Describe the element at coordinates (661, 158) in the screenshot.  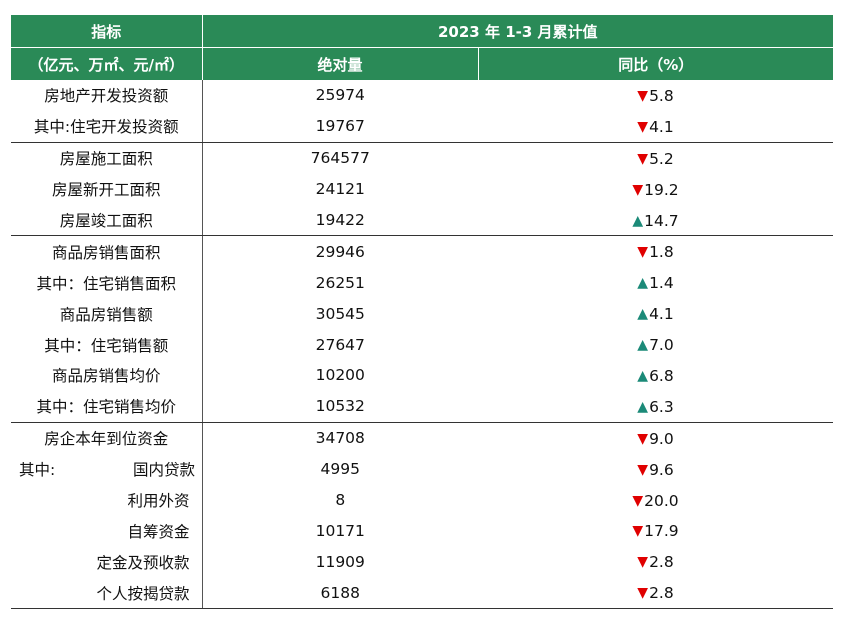
I see `row-yoy-value: 5.2` at that location.